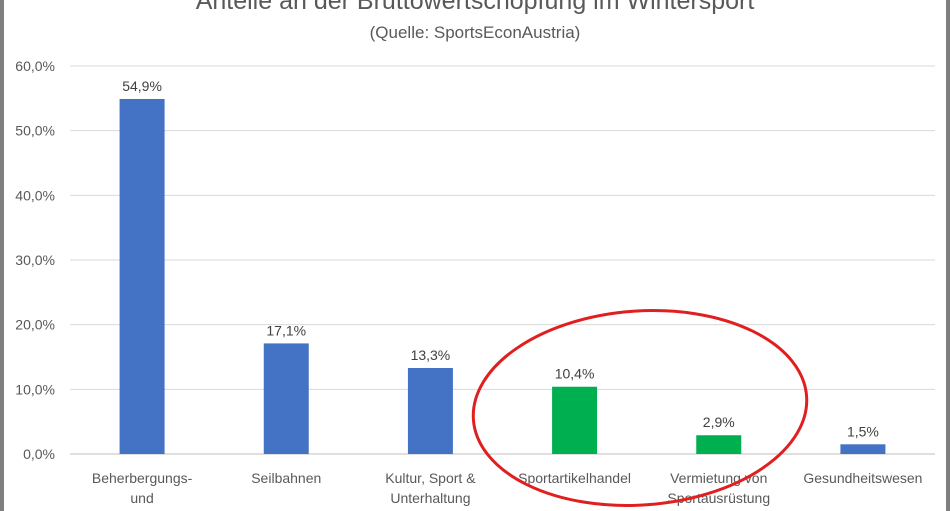  I want to click on x-tick-label: Gesundheitswesen, so click(862, 478).